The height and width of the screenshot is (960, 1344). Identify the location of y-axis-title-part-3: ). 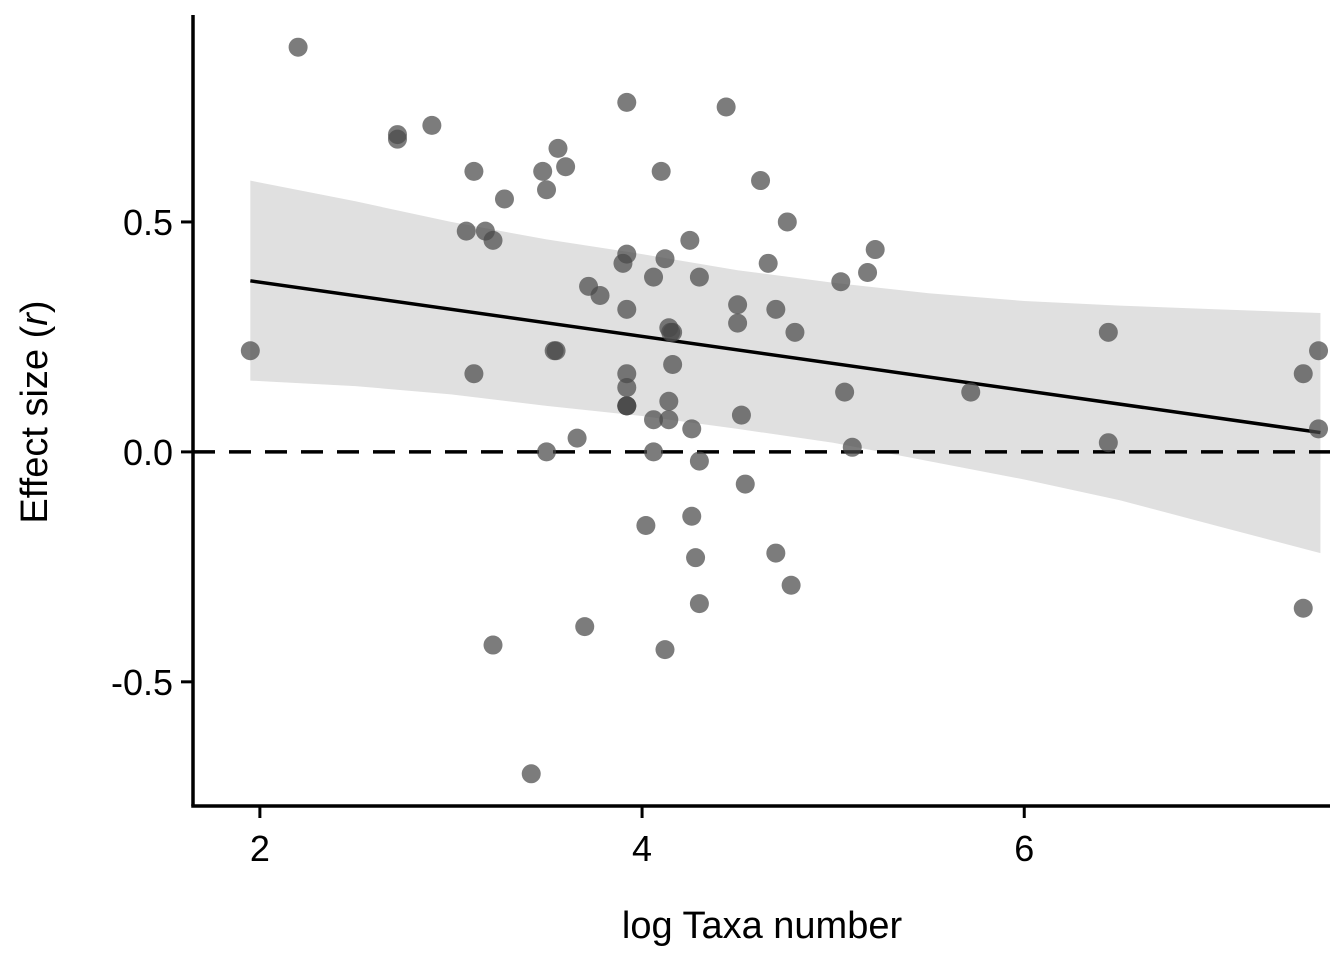
(35, 306).